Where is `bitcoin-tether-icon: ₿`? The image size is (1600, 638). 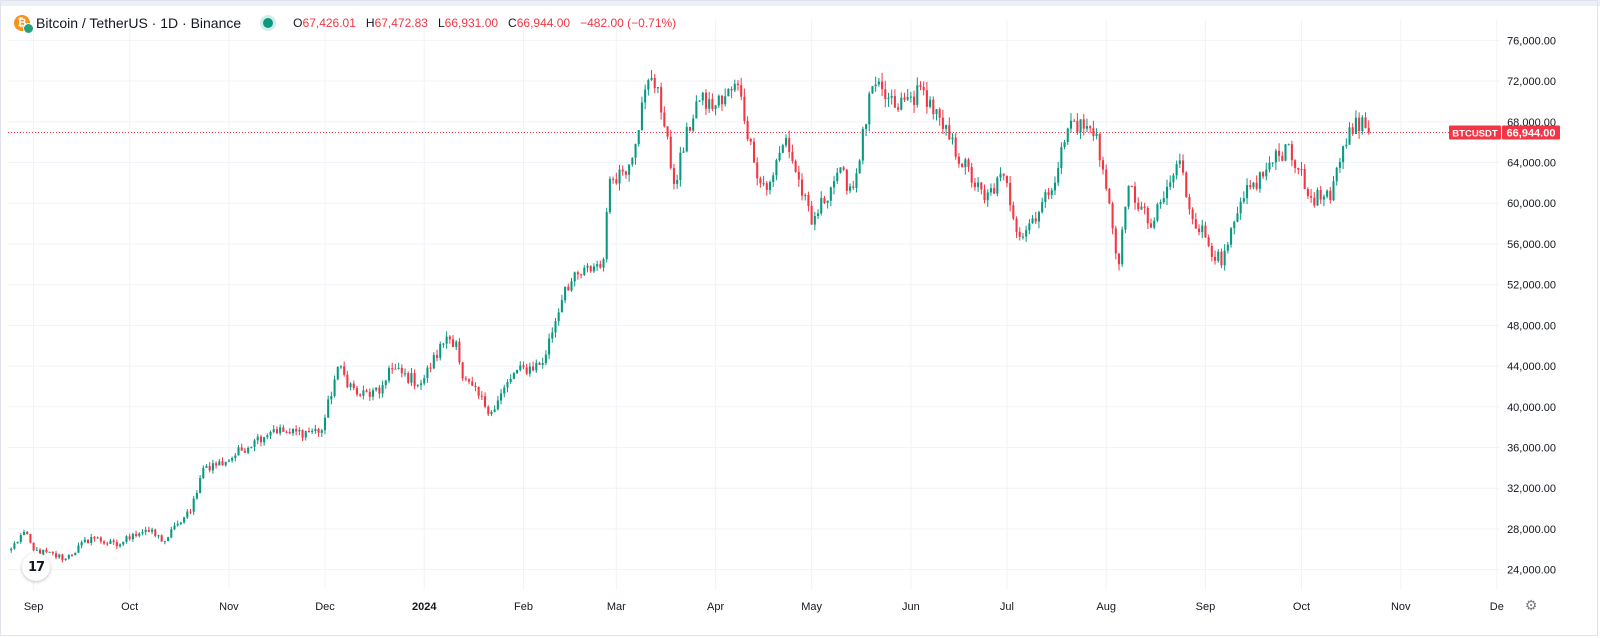 bitcoin-tether-icon: ₿ is located at coordinates (24, 24).